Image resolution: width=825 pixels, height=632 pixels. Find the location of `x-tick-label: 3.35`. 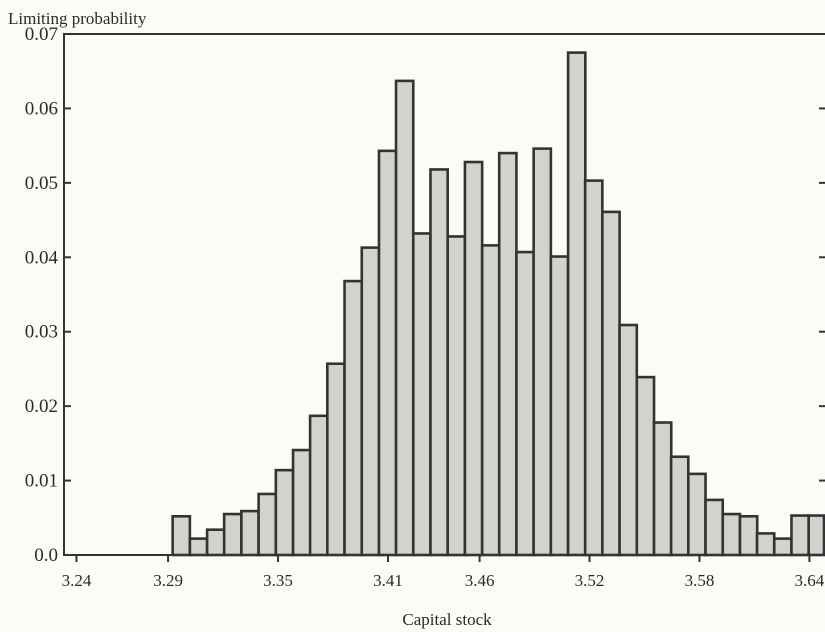

x-tick-label: 3.35 is located at coordinates (278, 580).